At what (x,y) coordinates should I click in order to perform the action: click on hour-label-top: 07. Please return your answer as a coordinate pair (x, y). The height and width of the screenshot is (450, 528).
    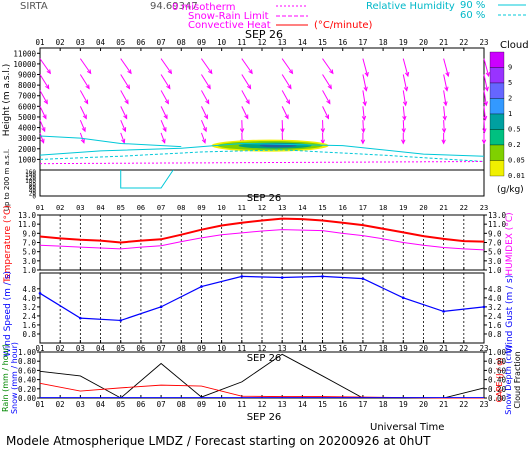
    Looking at the image, I should click on (161, 42).